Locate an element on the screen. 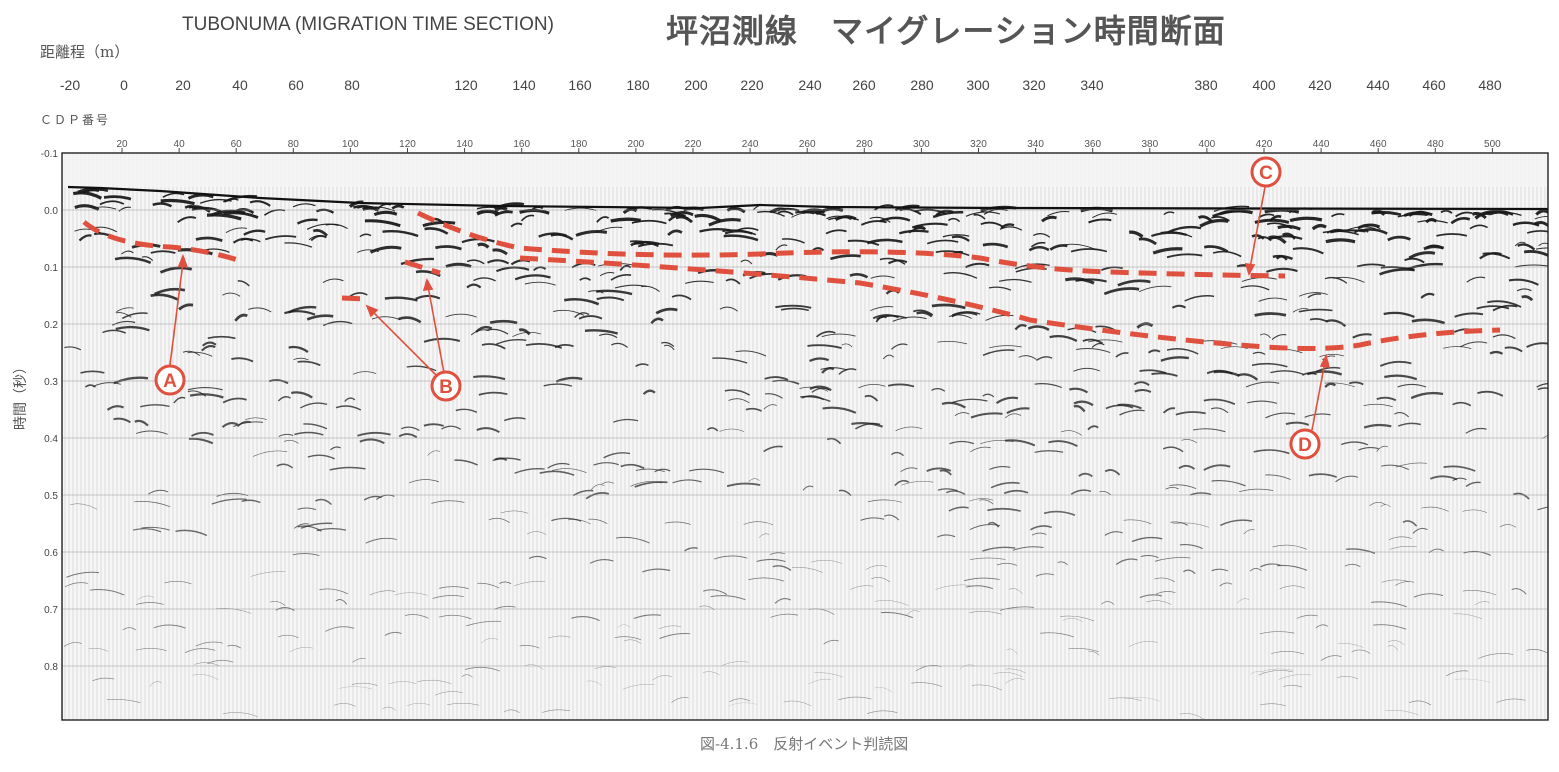 Image resolution: width=1559 pixels, height=772 pixels. arrow-c is located at coordinates (1257, 227).